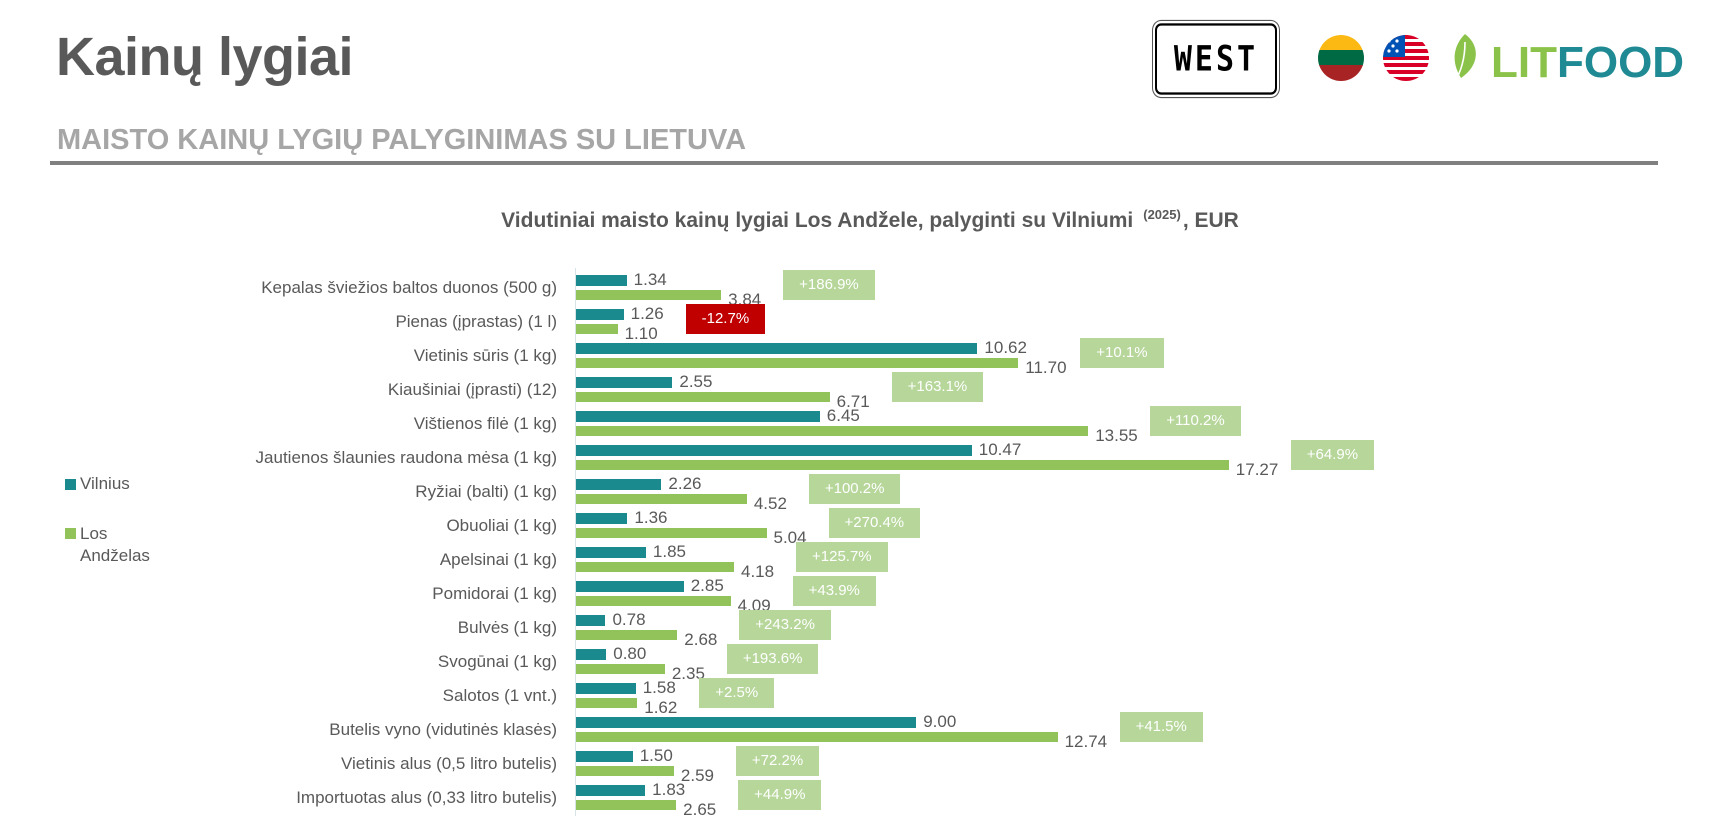  Describe the element at coordinates (205, 57) in the screenshot. I see `page-title: Kainų lygiai` at that location.